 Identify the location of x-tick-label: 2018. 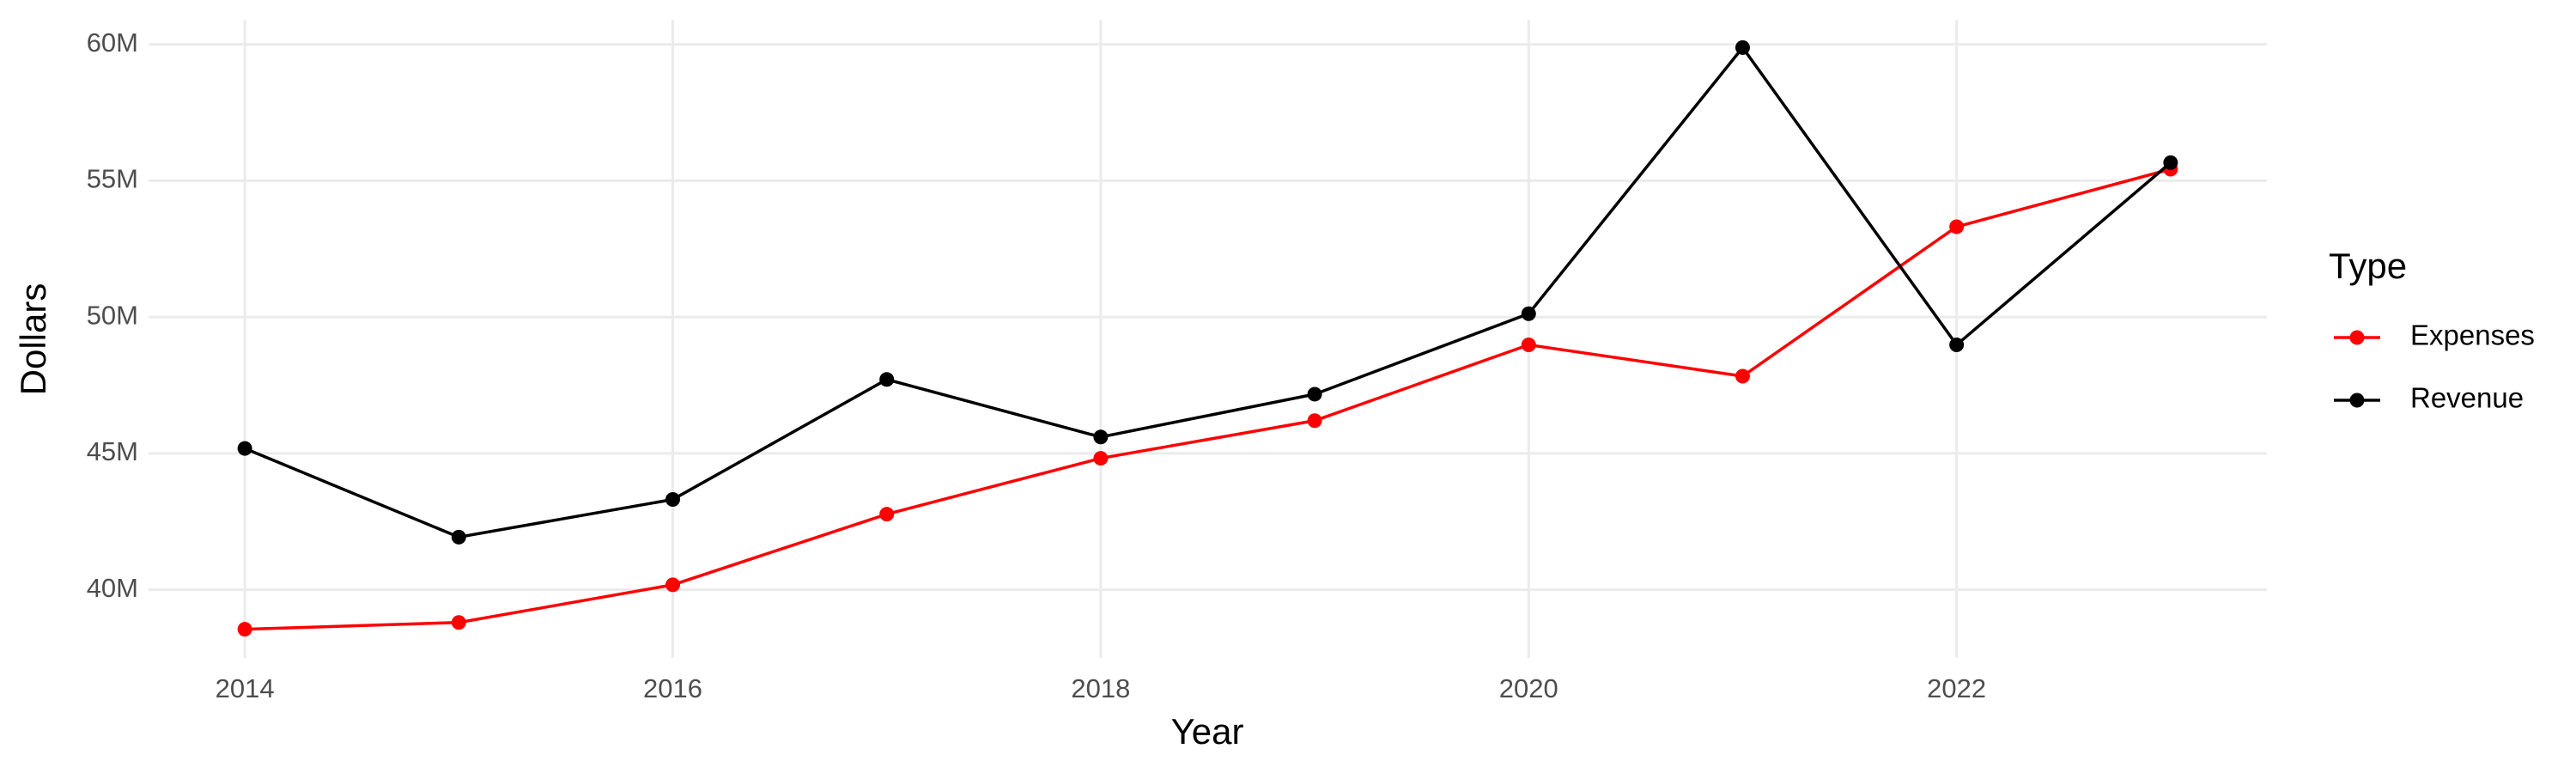
(1100, 688).